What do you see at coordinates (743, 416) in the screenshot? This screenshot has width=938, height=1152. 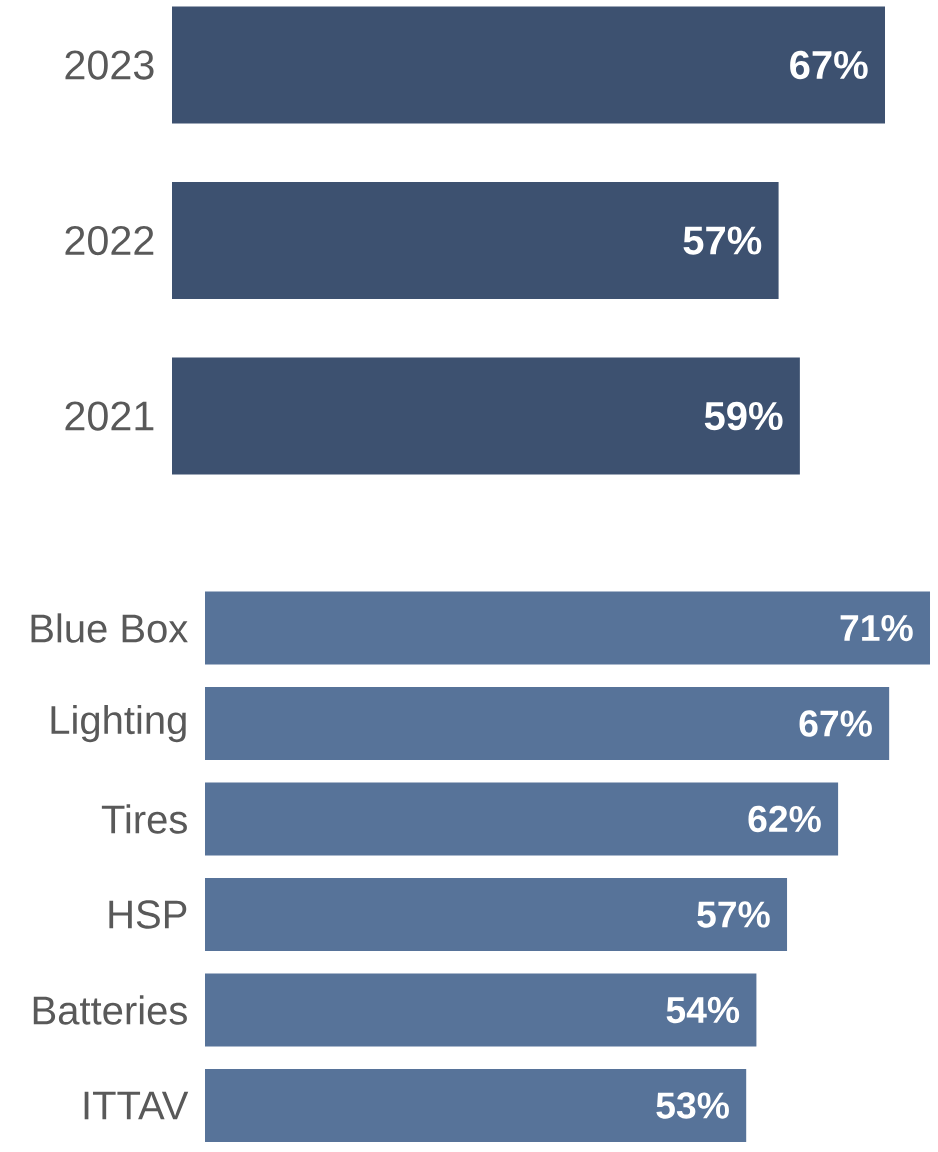 I see `data-label: 59%` at bounding box center [743, 416].